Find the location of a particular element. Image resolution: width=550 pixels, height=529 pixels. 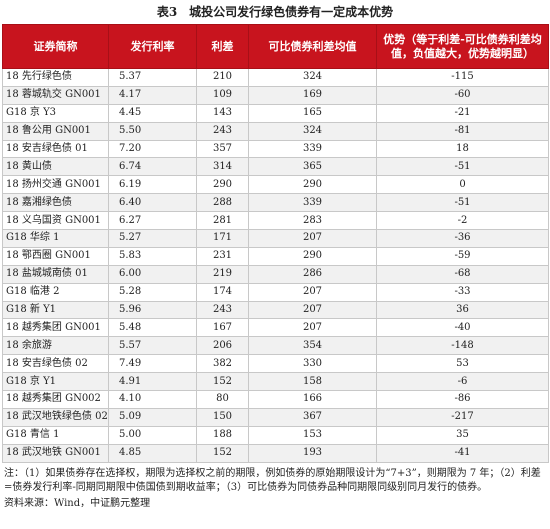

table-row: G18 青信 1 5.00 188 153 35 is located at coordinates (275, 435).